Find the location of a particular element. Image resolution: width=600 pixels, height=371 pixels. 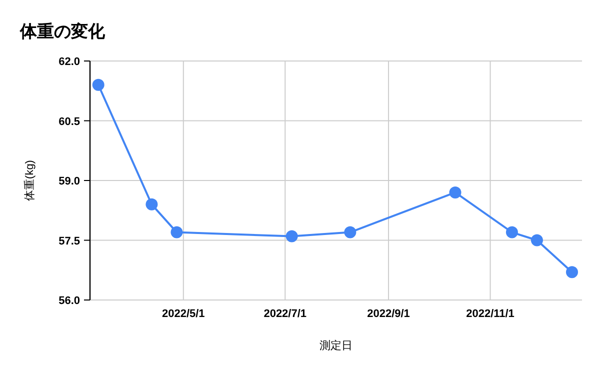

chart-title: 体重の変化 is located at coordinates (62, 31).